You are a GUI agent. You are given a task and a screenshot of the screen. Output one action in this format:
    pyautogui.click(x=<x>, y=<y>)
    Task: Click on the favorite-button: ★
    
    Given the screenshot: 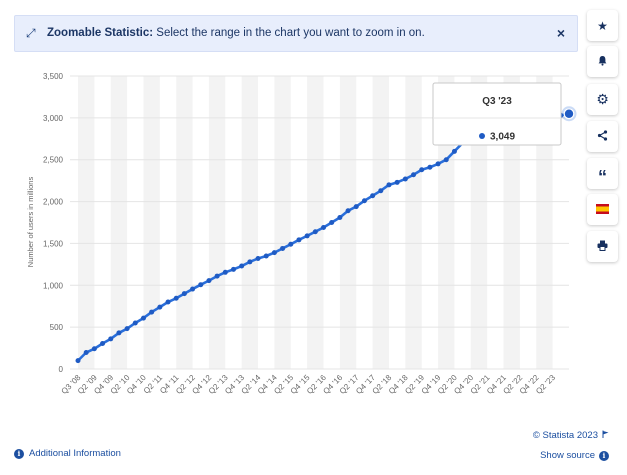 What is the action you would take?
    pyautogui.click(x=602, y=25)
    